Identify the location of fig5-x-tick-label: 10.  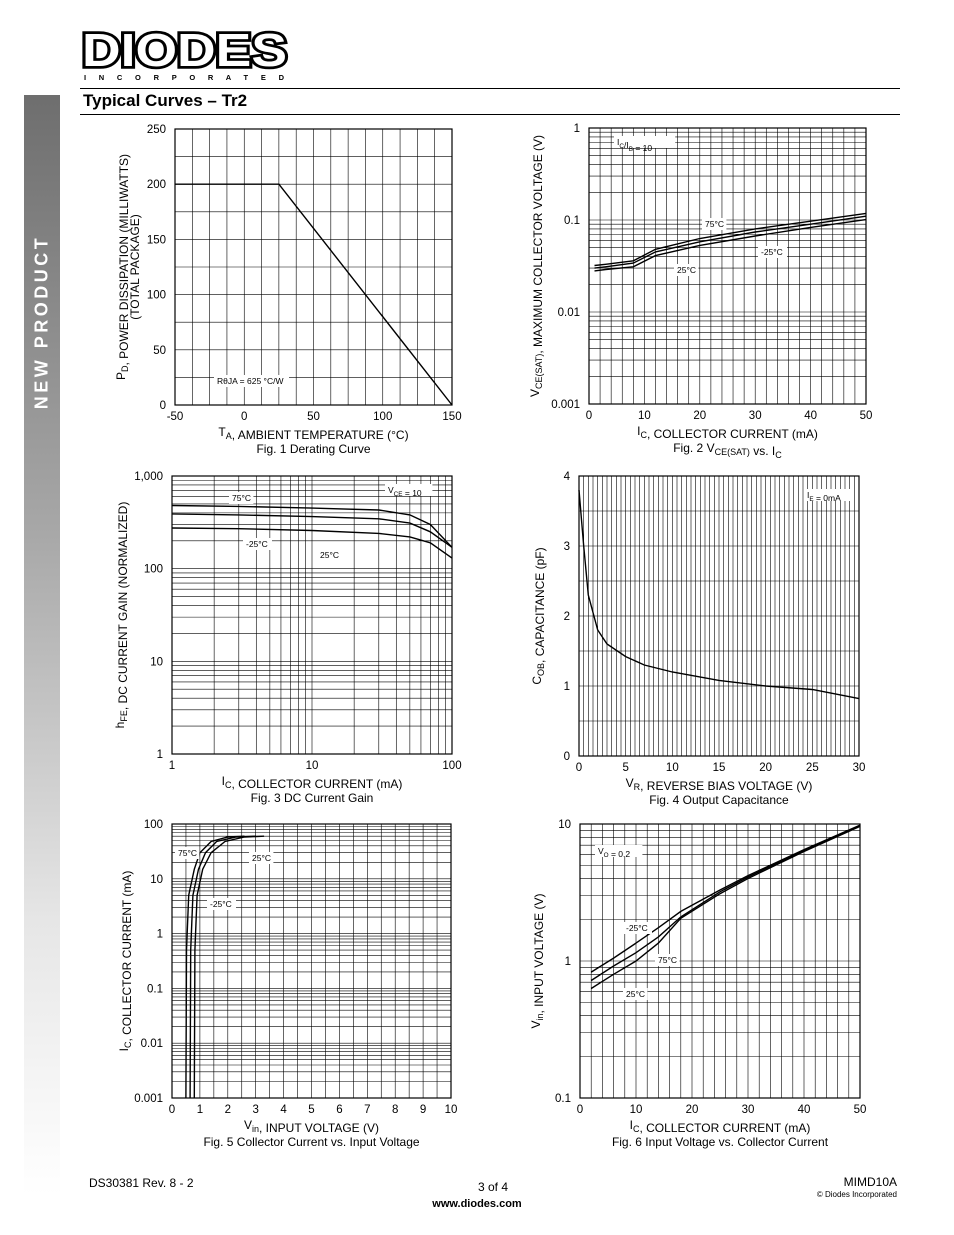
(451, 1110).